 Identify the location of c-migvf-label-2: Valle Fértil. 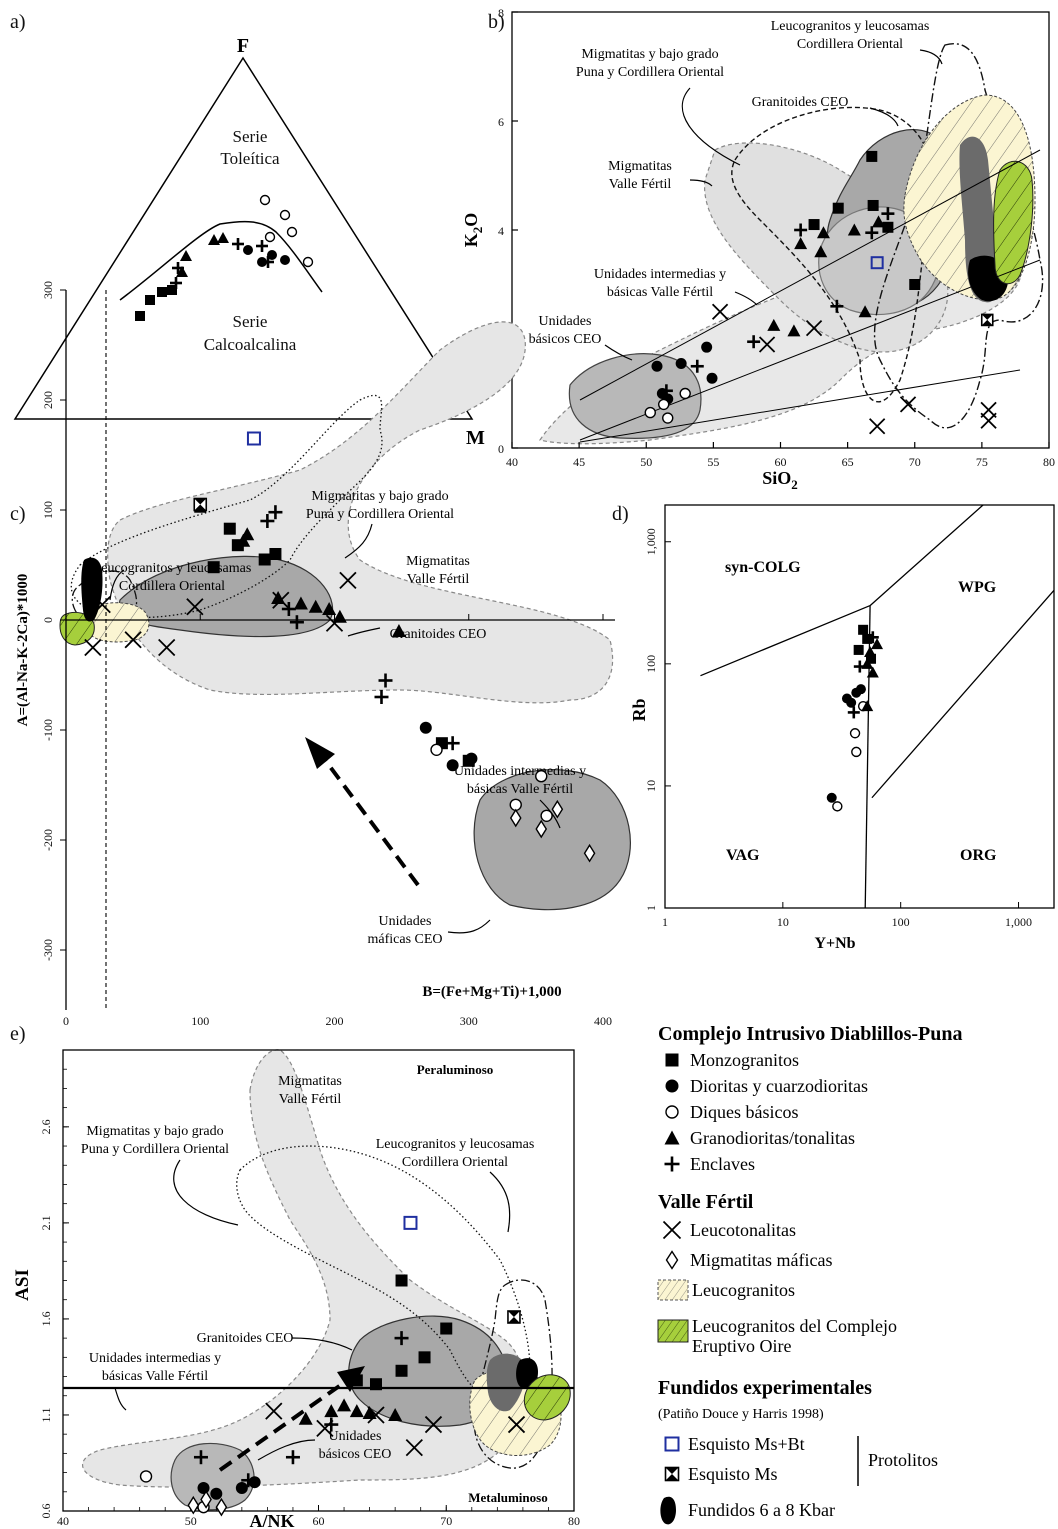
(438, 579).